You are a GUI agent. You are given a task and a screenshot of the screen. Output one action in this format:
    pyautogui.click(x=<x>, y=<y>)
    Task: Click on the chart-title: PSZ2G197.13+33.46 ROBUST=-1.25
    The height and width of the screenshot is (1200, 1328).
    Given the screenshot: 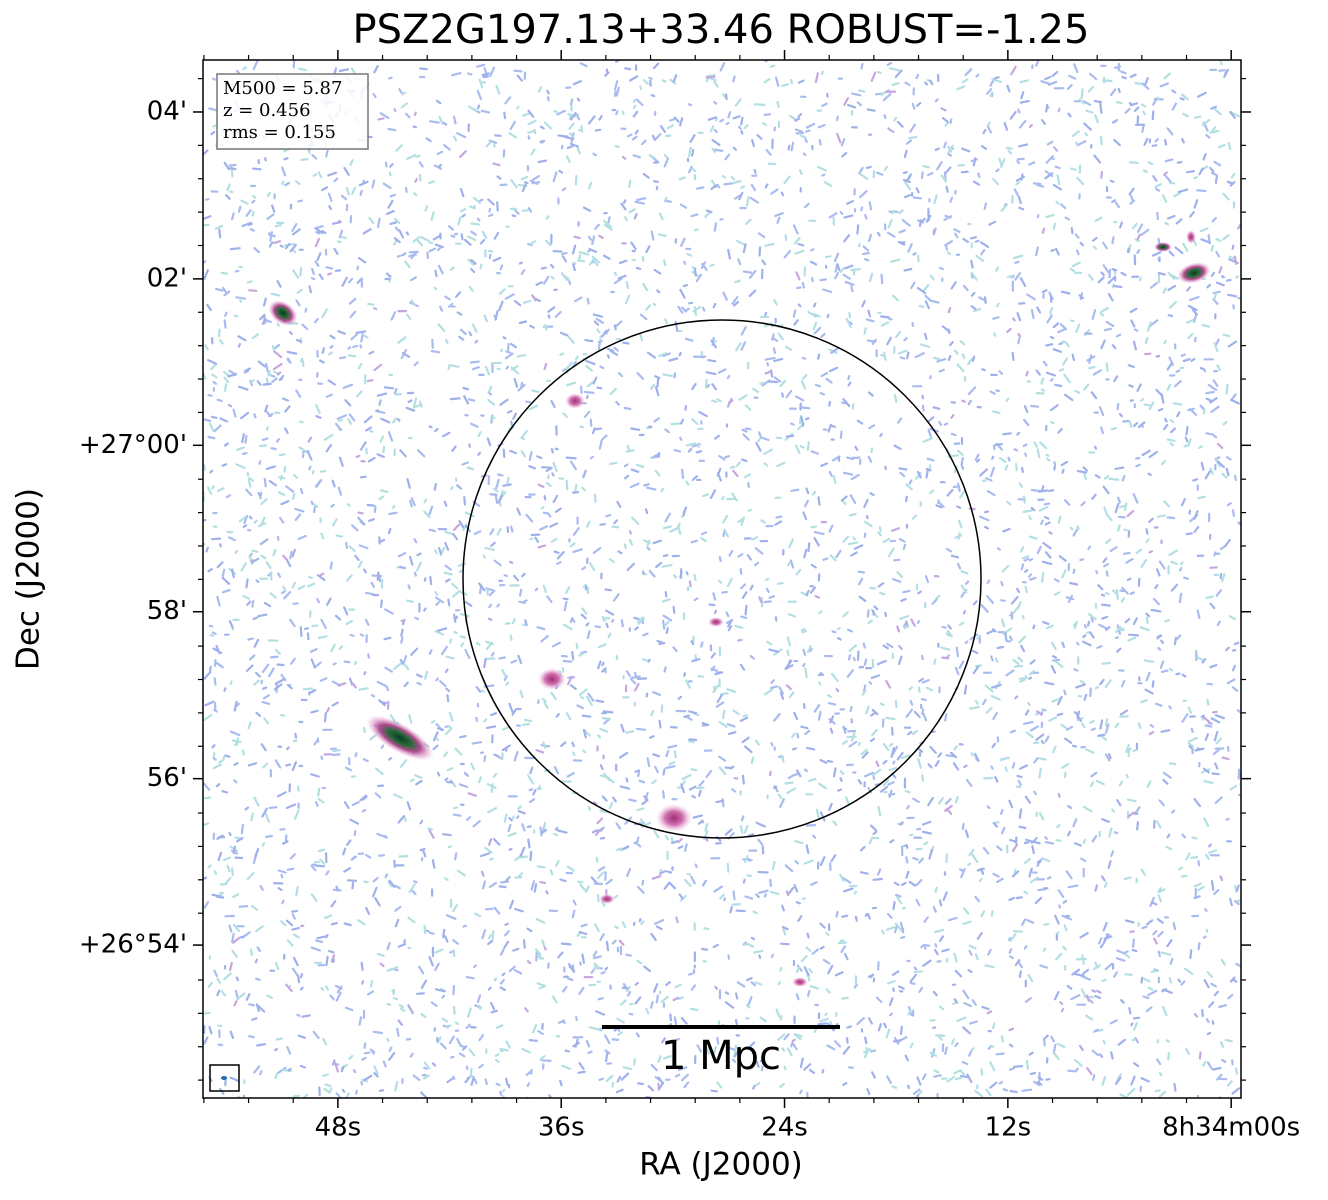 What is the action you would take?
    pyautogui.click(x=721, y=30)
    